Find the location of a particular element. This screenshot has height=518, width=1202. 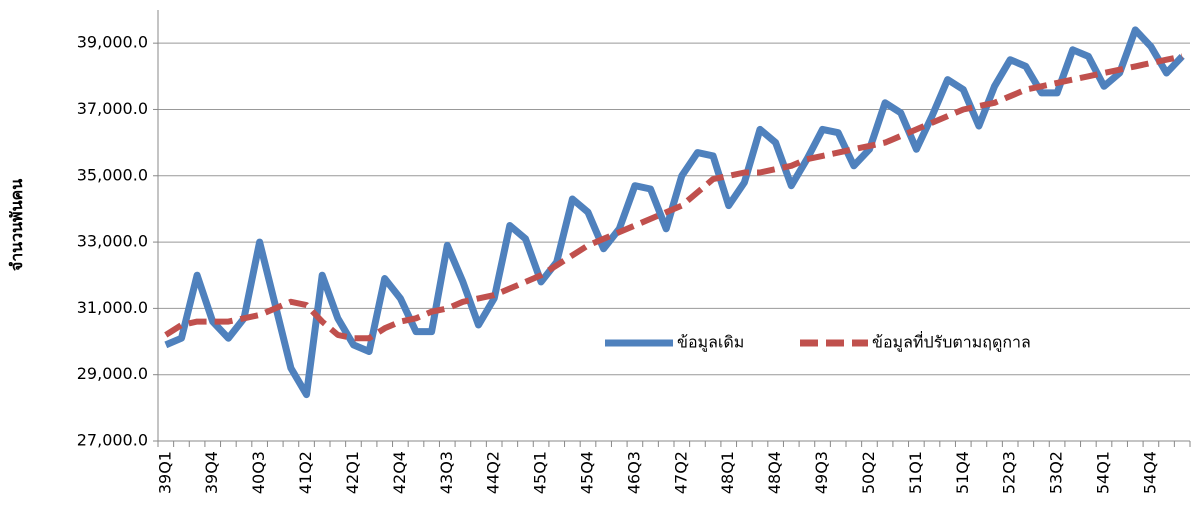

x-tick-label: 42Q4 is located at coordinates (399, 472).